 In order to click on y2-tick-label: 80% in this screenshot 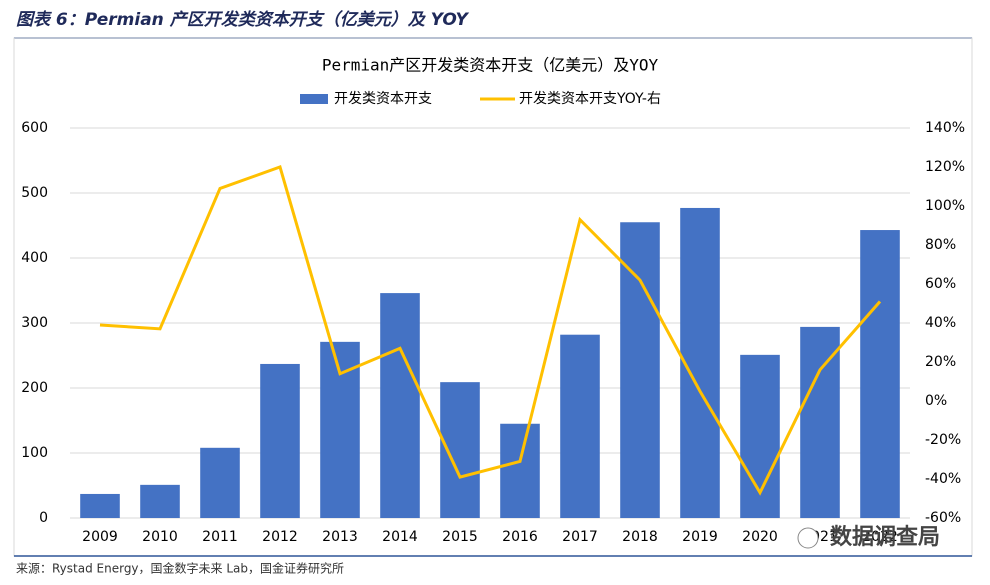, I will do `click(940, 245)`.